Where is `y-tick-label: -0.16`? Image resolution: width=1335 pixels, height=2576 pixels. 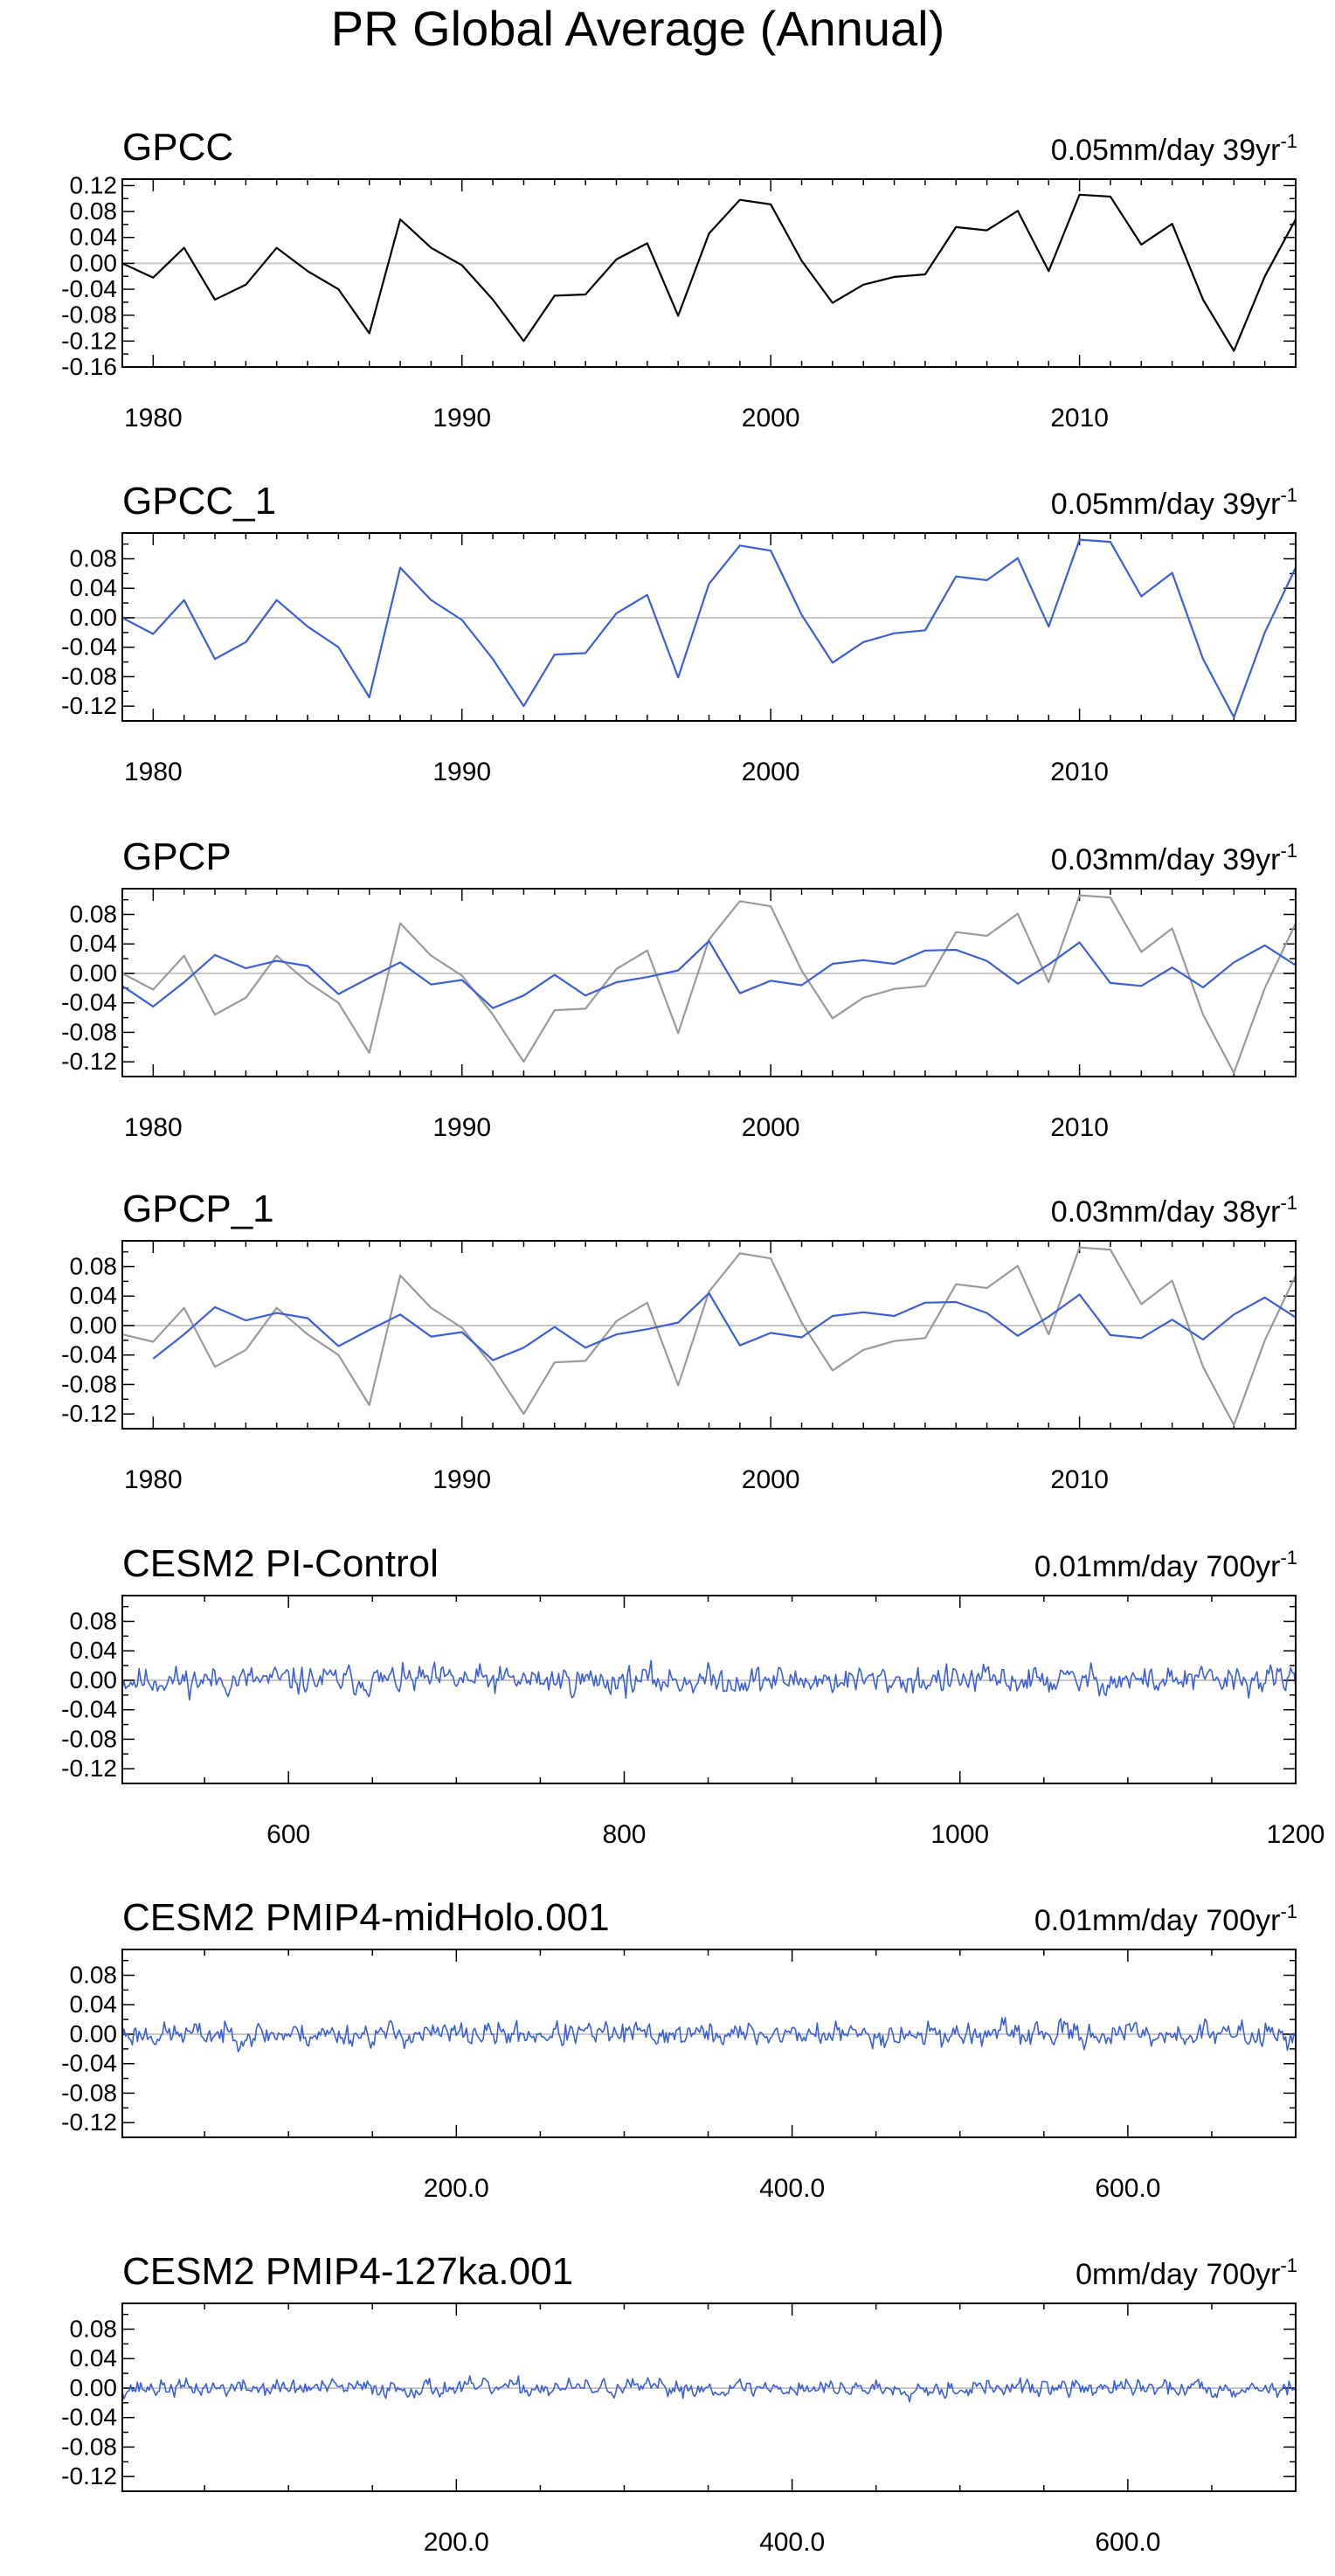 y-tick-label: -0.16 is located at coordinates (89, 366).